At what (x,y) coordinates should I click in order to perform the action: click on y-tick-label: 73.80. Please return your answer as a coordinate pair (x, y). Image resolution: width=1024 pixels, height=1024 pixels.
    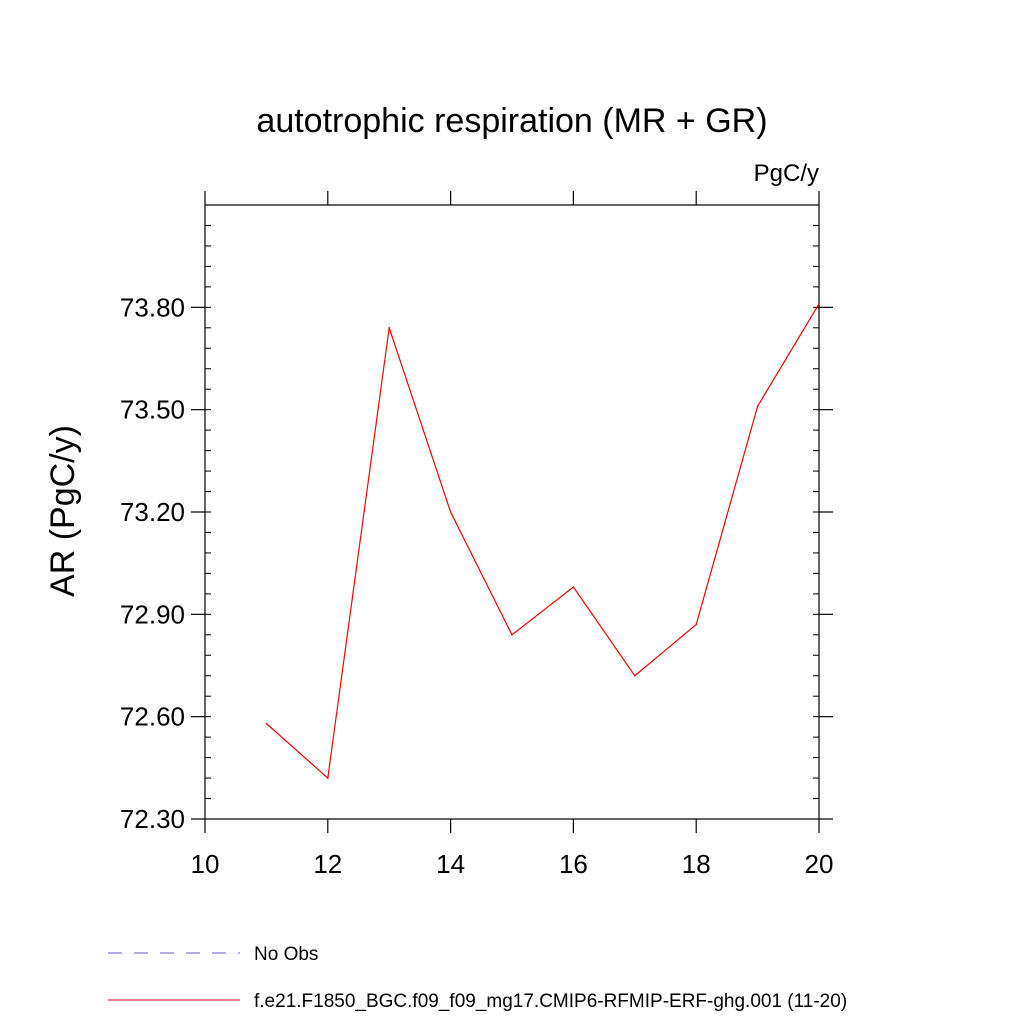
    Looking at the image, I should click on (152, 307).